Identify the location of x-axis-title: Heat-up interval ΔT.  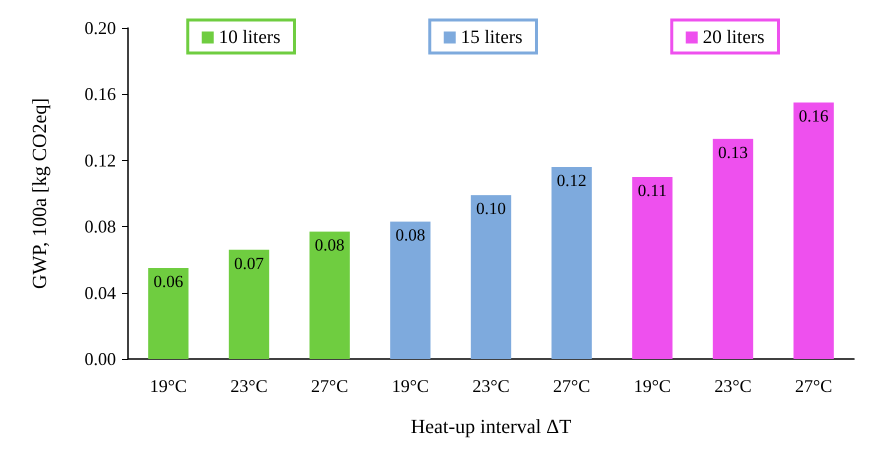
(491, 427).